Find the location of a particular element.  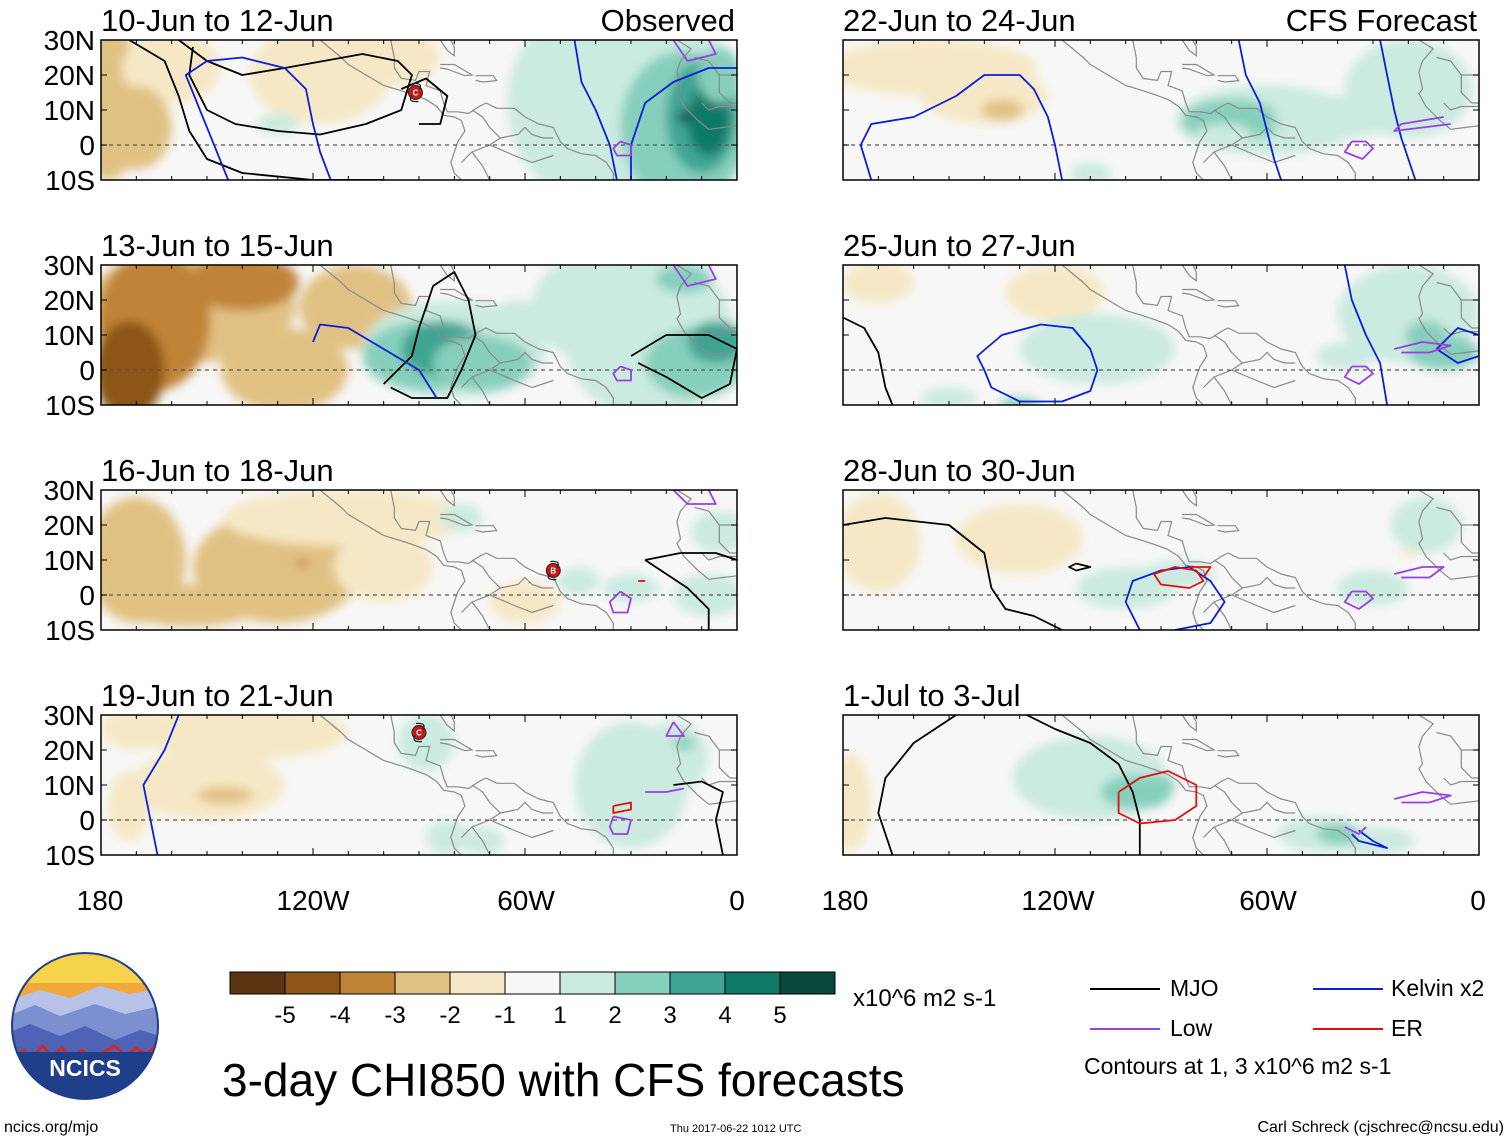

panel-title: 16-Jun to 18-Jun is located at coordinates (217, 470).